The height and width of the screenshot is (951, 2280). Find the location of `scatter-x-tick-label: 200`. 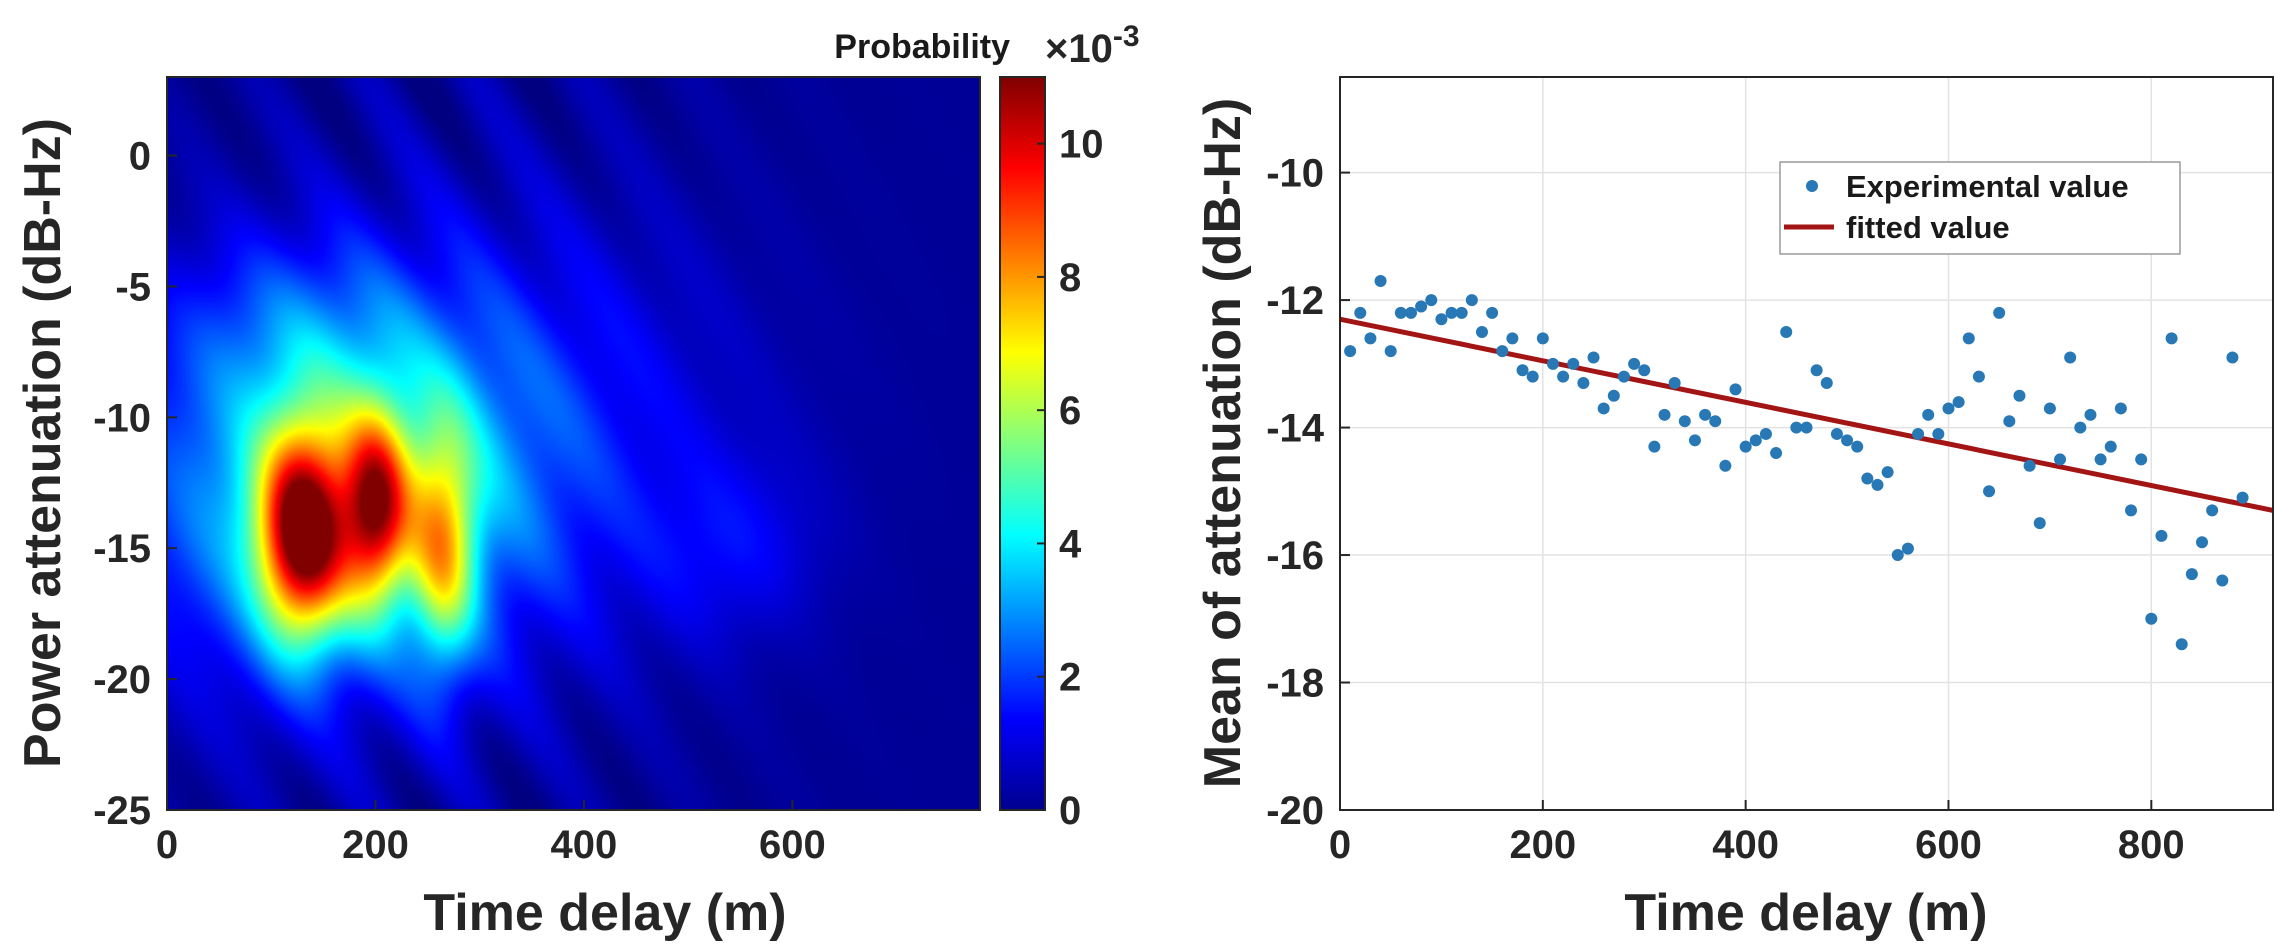

scatter-x-tick-label: 200 is located at coordinates (1542, 845).